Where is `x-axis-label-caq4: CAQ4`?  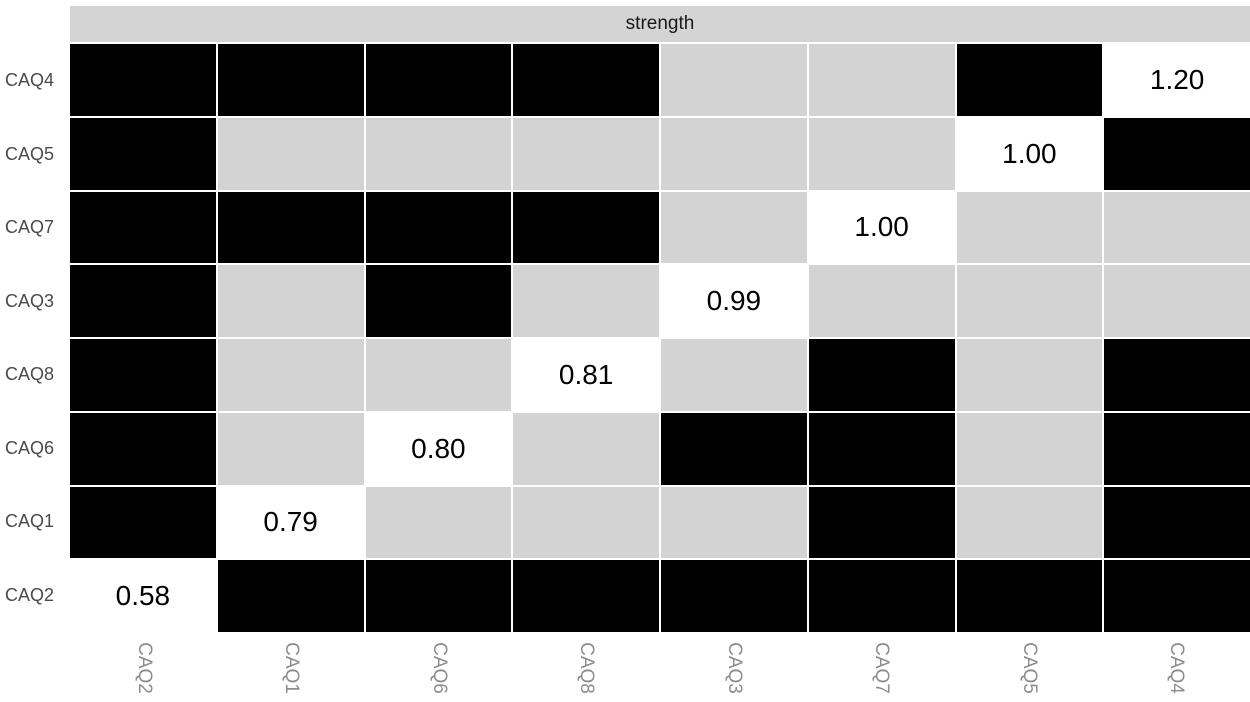 x-axis-label-caq4: CAQ4 is located at coordinates (1177, 668).